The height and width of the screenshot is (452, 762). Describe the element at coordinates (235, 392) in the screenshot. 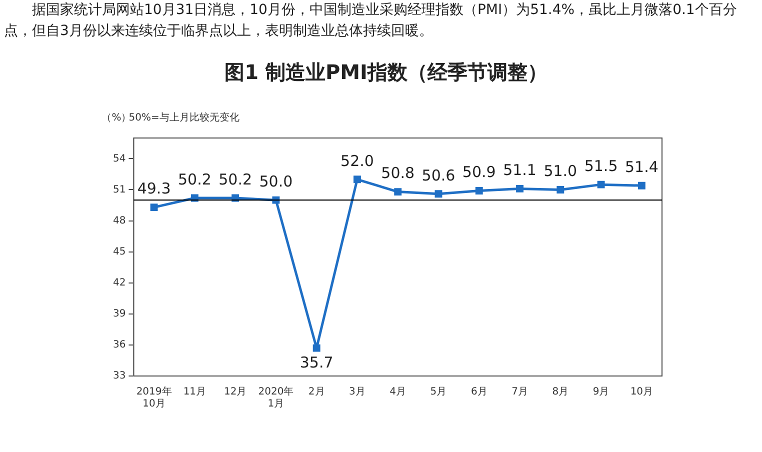

I see `x-tick-label: 12月` at that location.